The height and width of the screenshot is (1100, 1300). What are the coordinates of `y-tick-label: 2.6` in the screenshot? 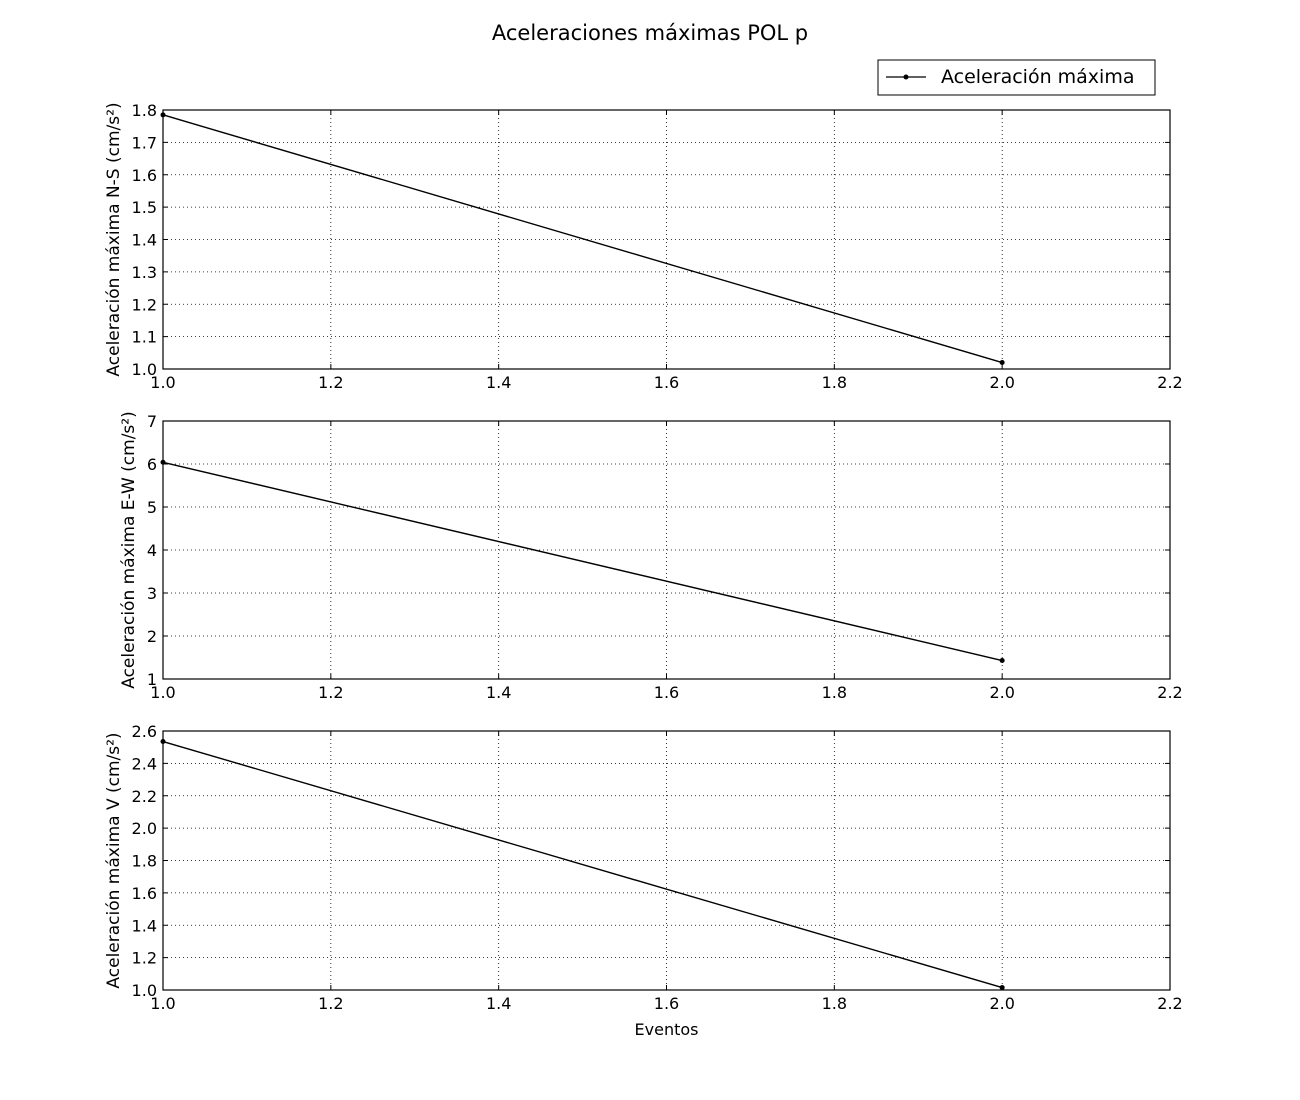 It's located at (144, 731).